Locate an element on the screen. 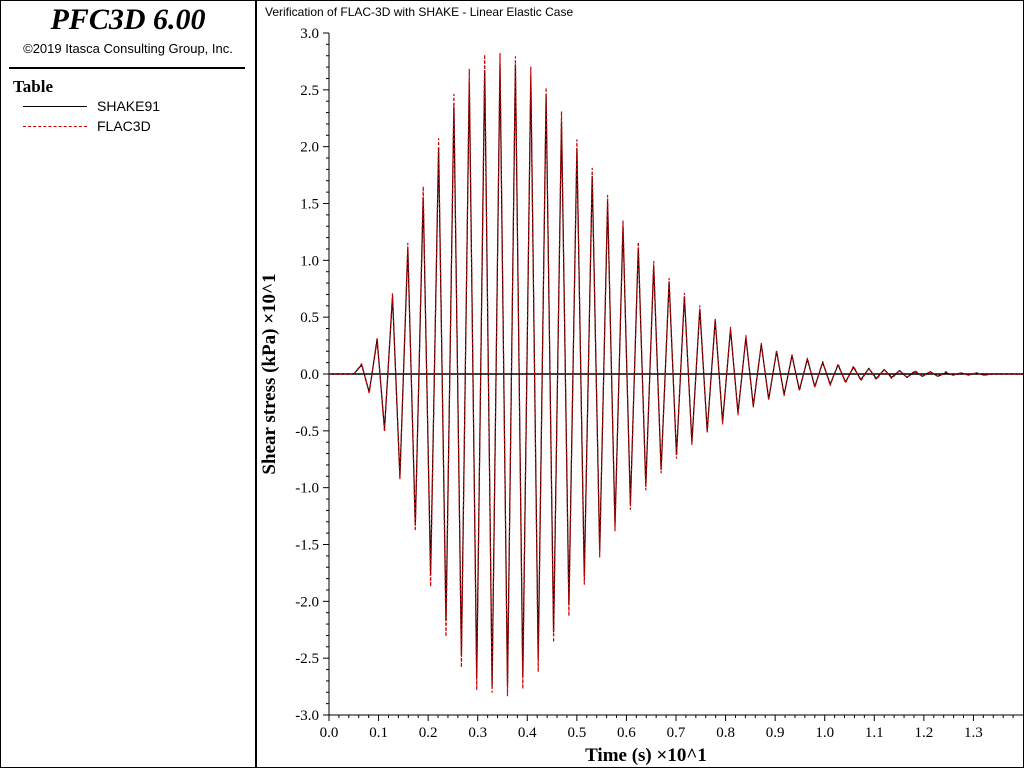  x-tick-label: 0.9 is located at coordinates (775, 733).